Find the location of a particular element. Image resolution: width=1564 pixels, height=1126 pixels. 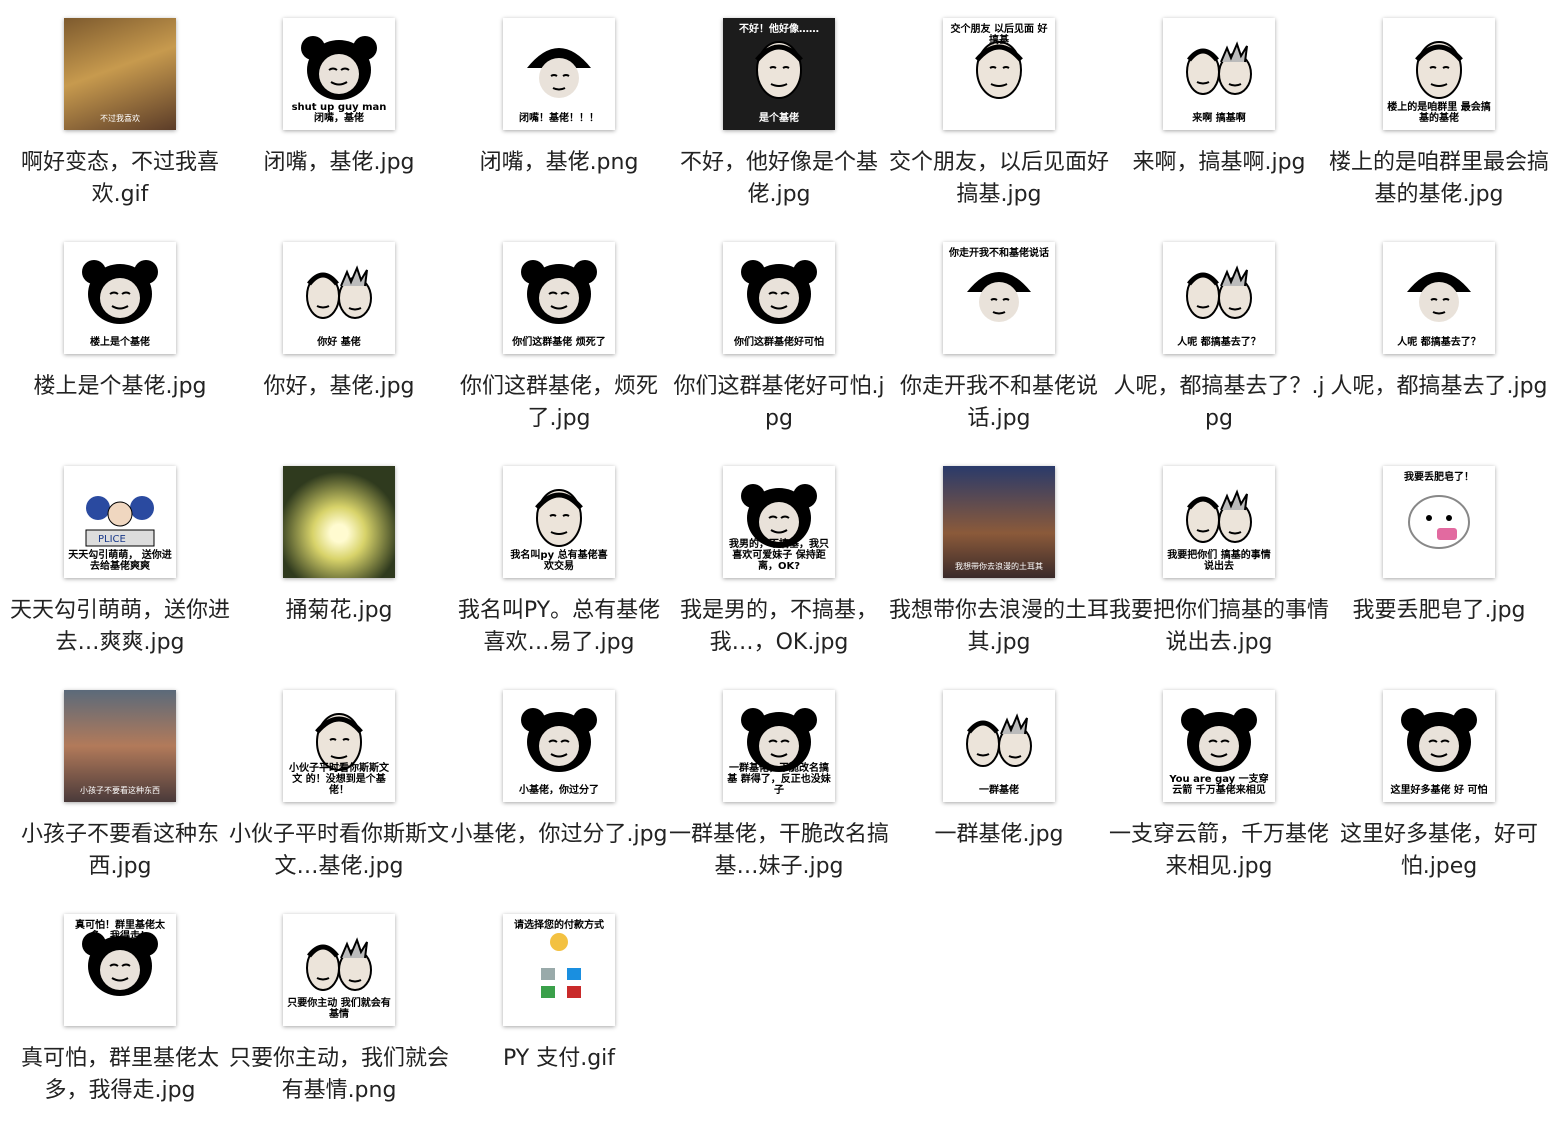

file-thumbnail: 你好 基佬 is located at coordinates (339, 298).